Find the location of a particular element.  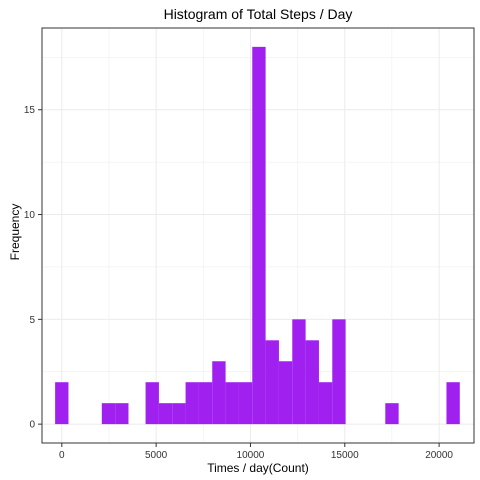

y-tick-label: 10 is located at coordinates (30, 215).